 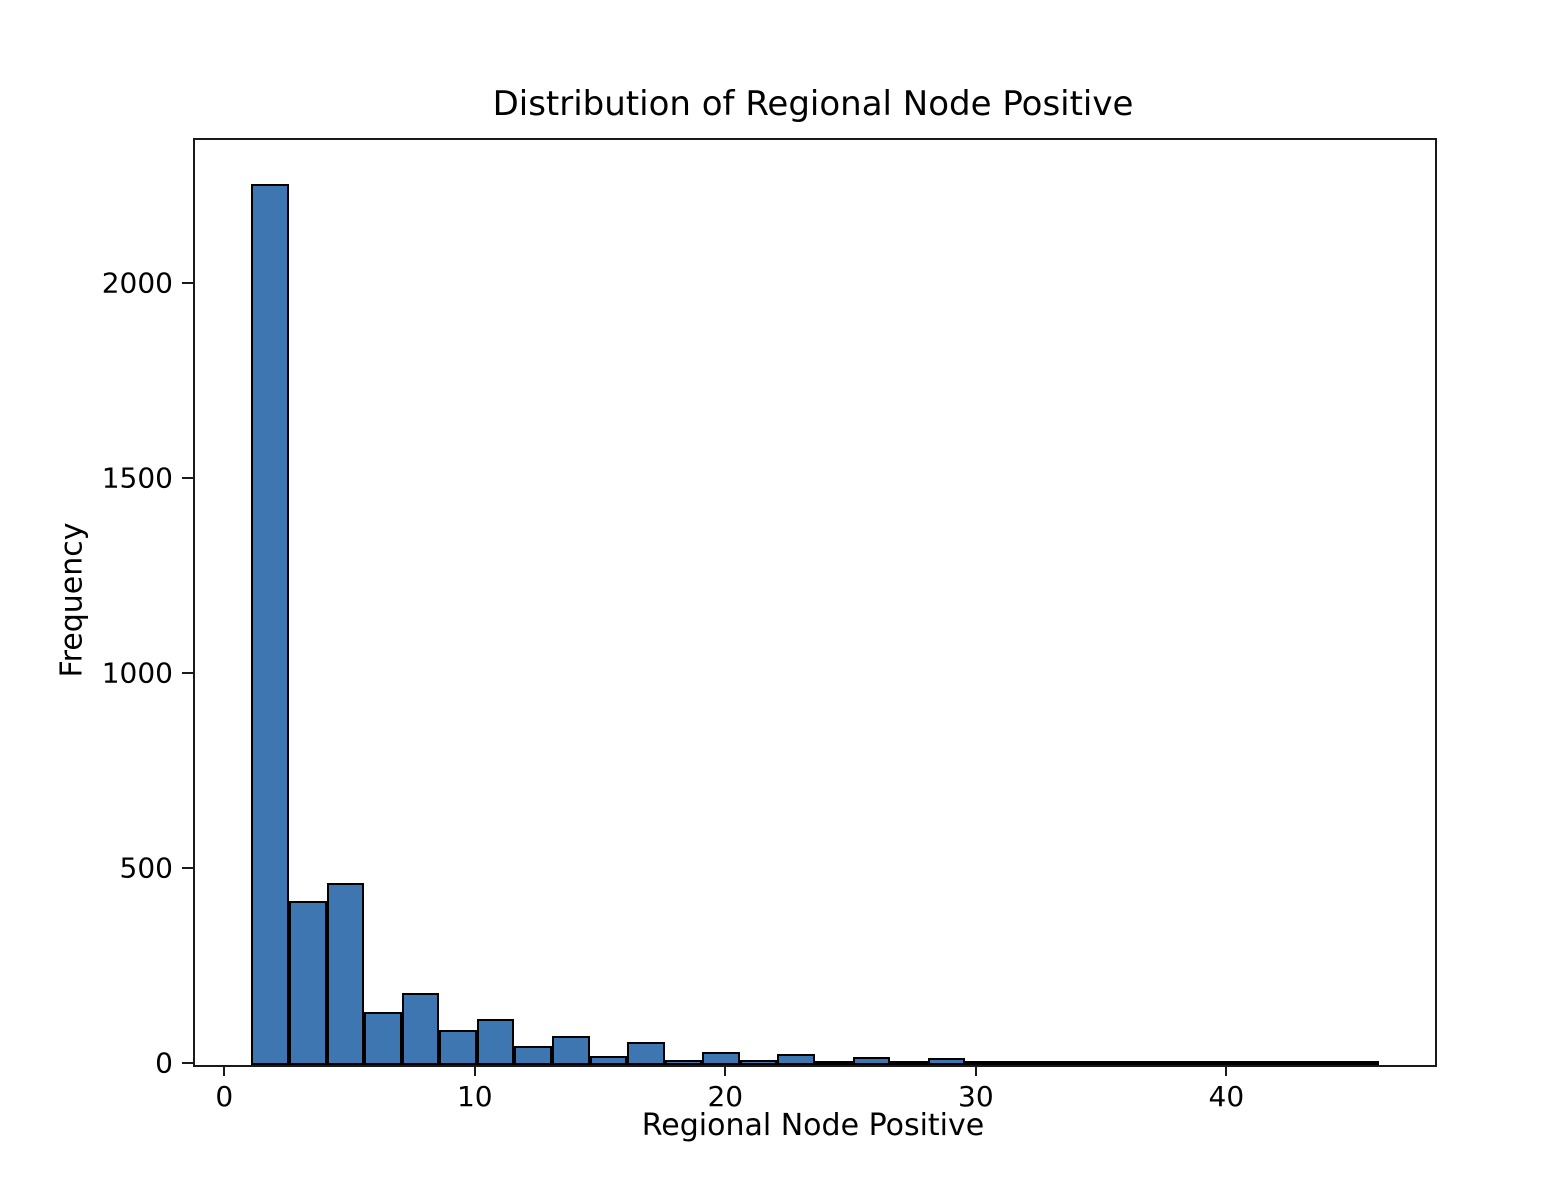 I want to click on y-tick-label: 2000, so click(x=137, y=283).